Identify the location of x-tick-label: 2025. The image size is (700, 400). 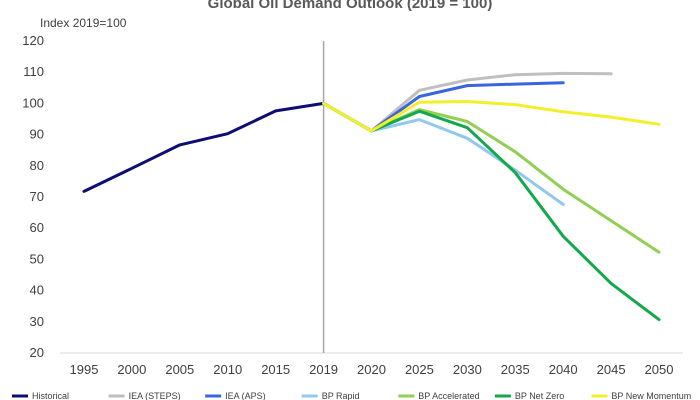
(419, 369).